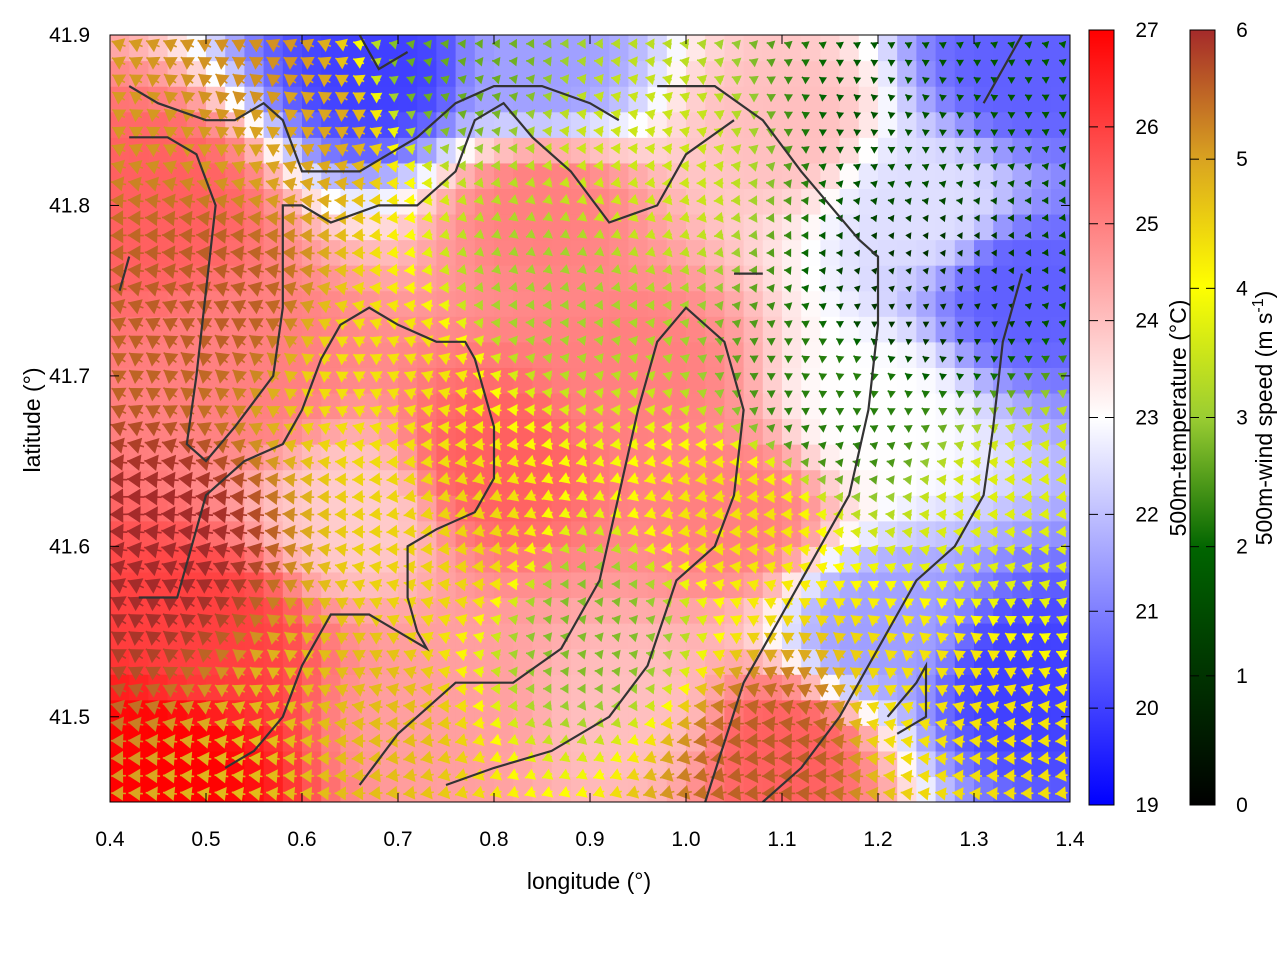  Describe the element at coordinates (1139, 418) in the screenshot. I see `temperature-colorbar: 19 20 21 22 23 24 25 26 27 500m-temperature (°C)` at that location.